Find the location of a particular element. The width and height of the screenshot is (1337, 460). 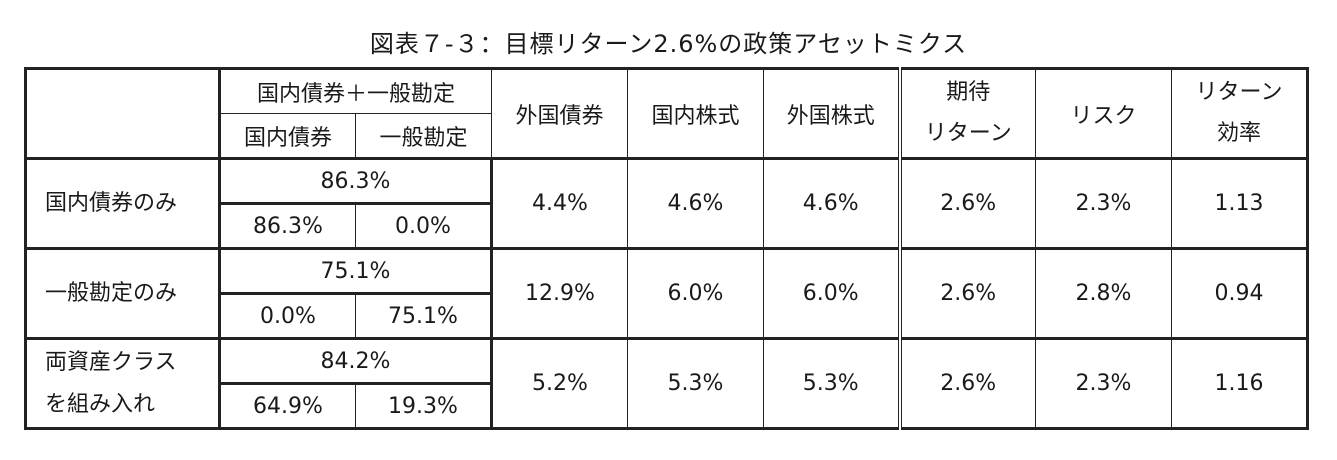

header-row-2: 国内債券 一般勘定 is located at coordinates (667, 136).